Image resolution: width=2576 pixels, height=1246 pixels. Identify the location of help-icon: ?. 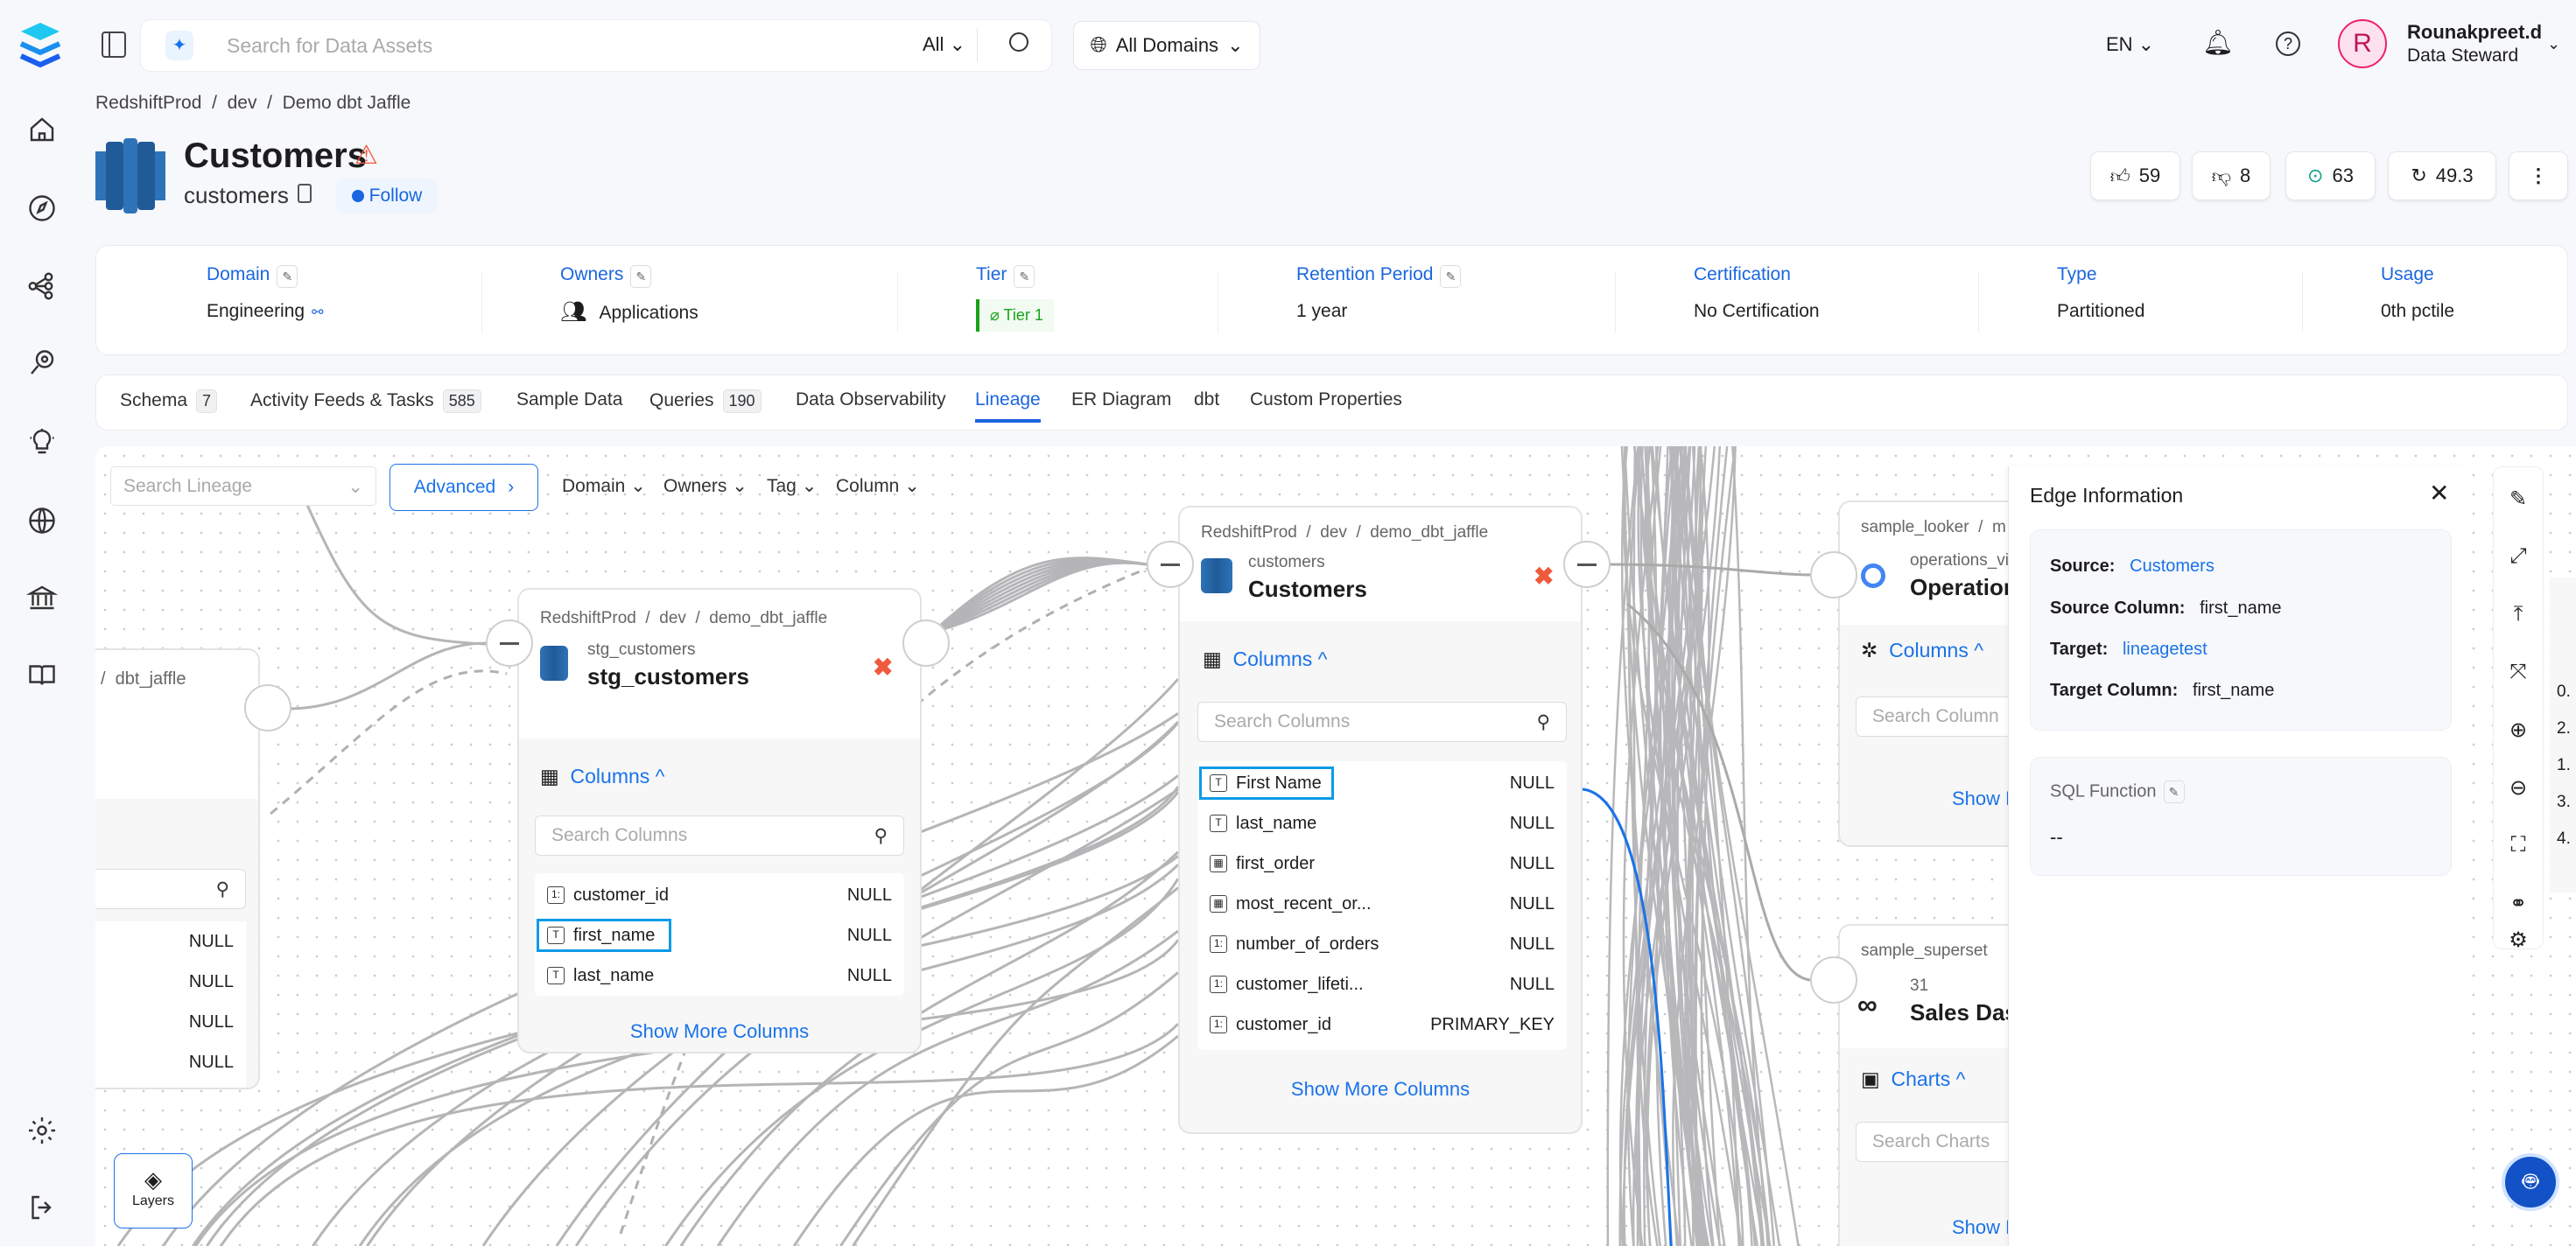
(2288, 44).